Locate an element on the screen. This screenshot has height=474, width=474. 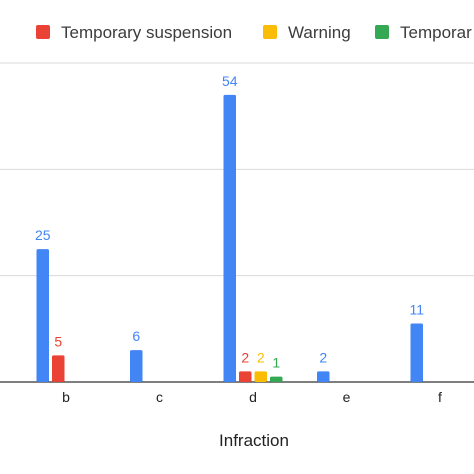
data-label: 54 is located at coordinates (230, 81).